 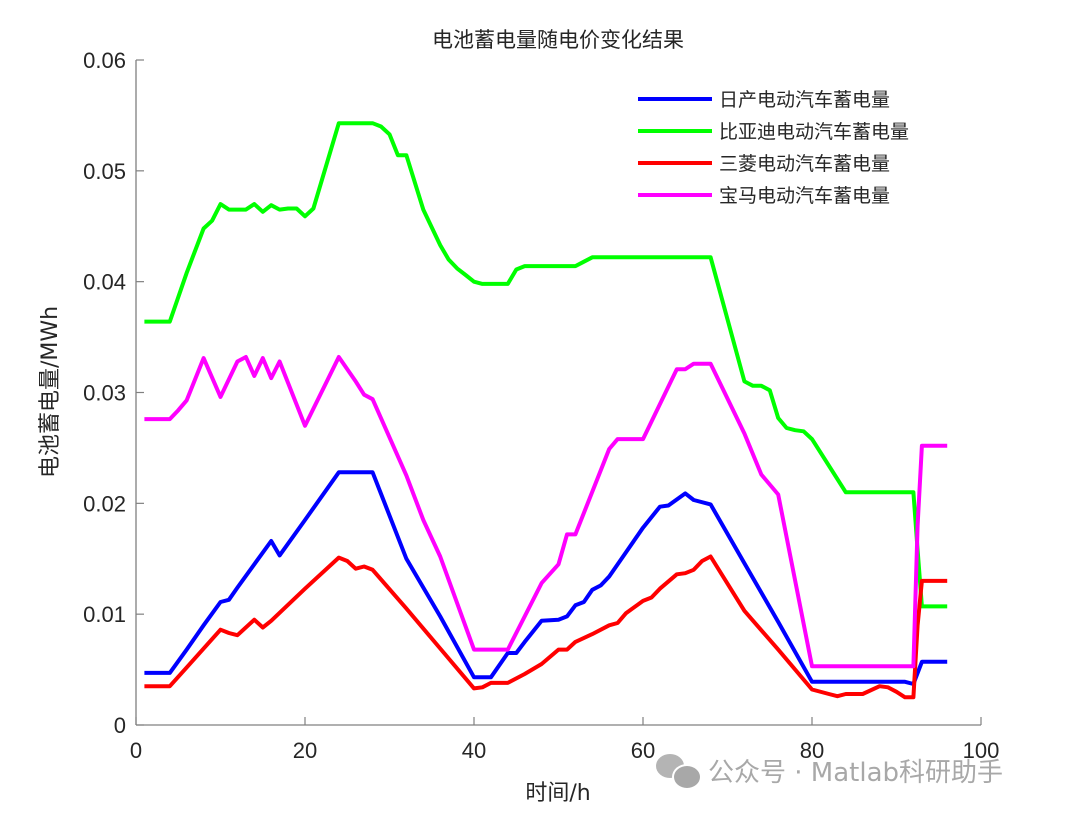 What do you see at coordinates (305, 750) in the screenshot?
I see `x-tick-label: 20` at bounding box center [305, 750].